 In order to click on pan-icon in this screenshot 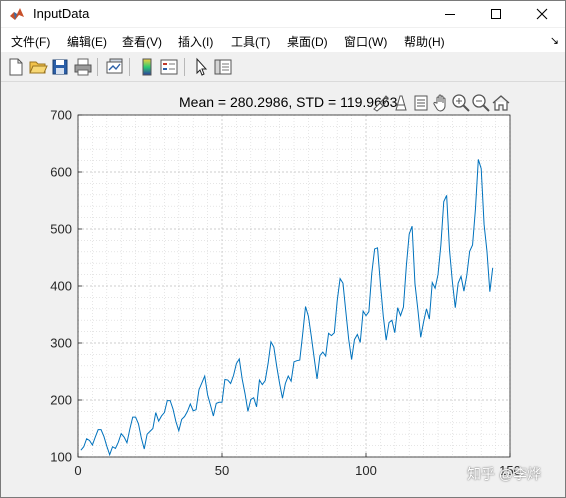, I will do `click(441, 103)`.